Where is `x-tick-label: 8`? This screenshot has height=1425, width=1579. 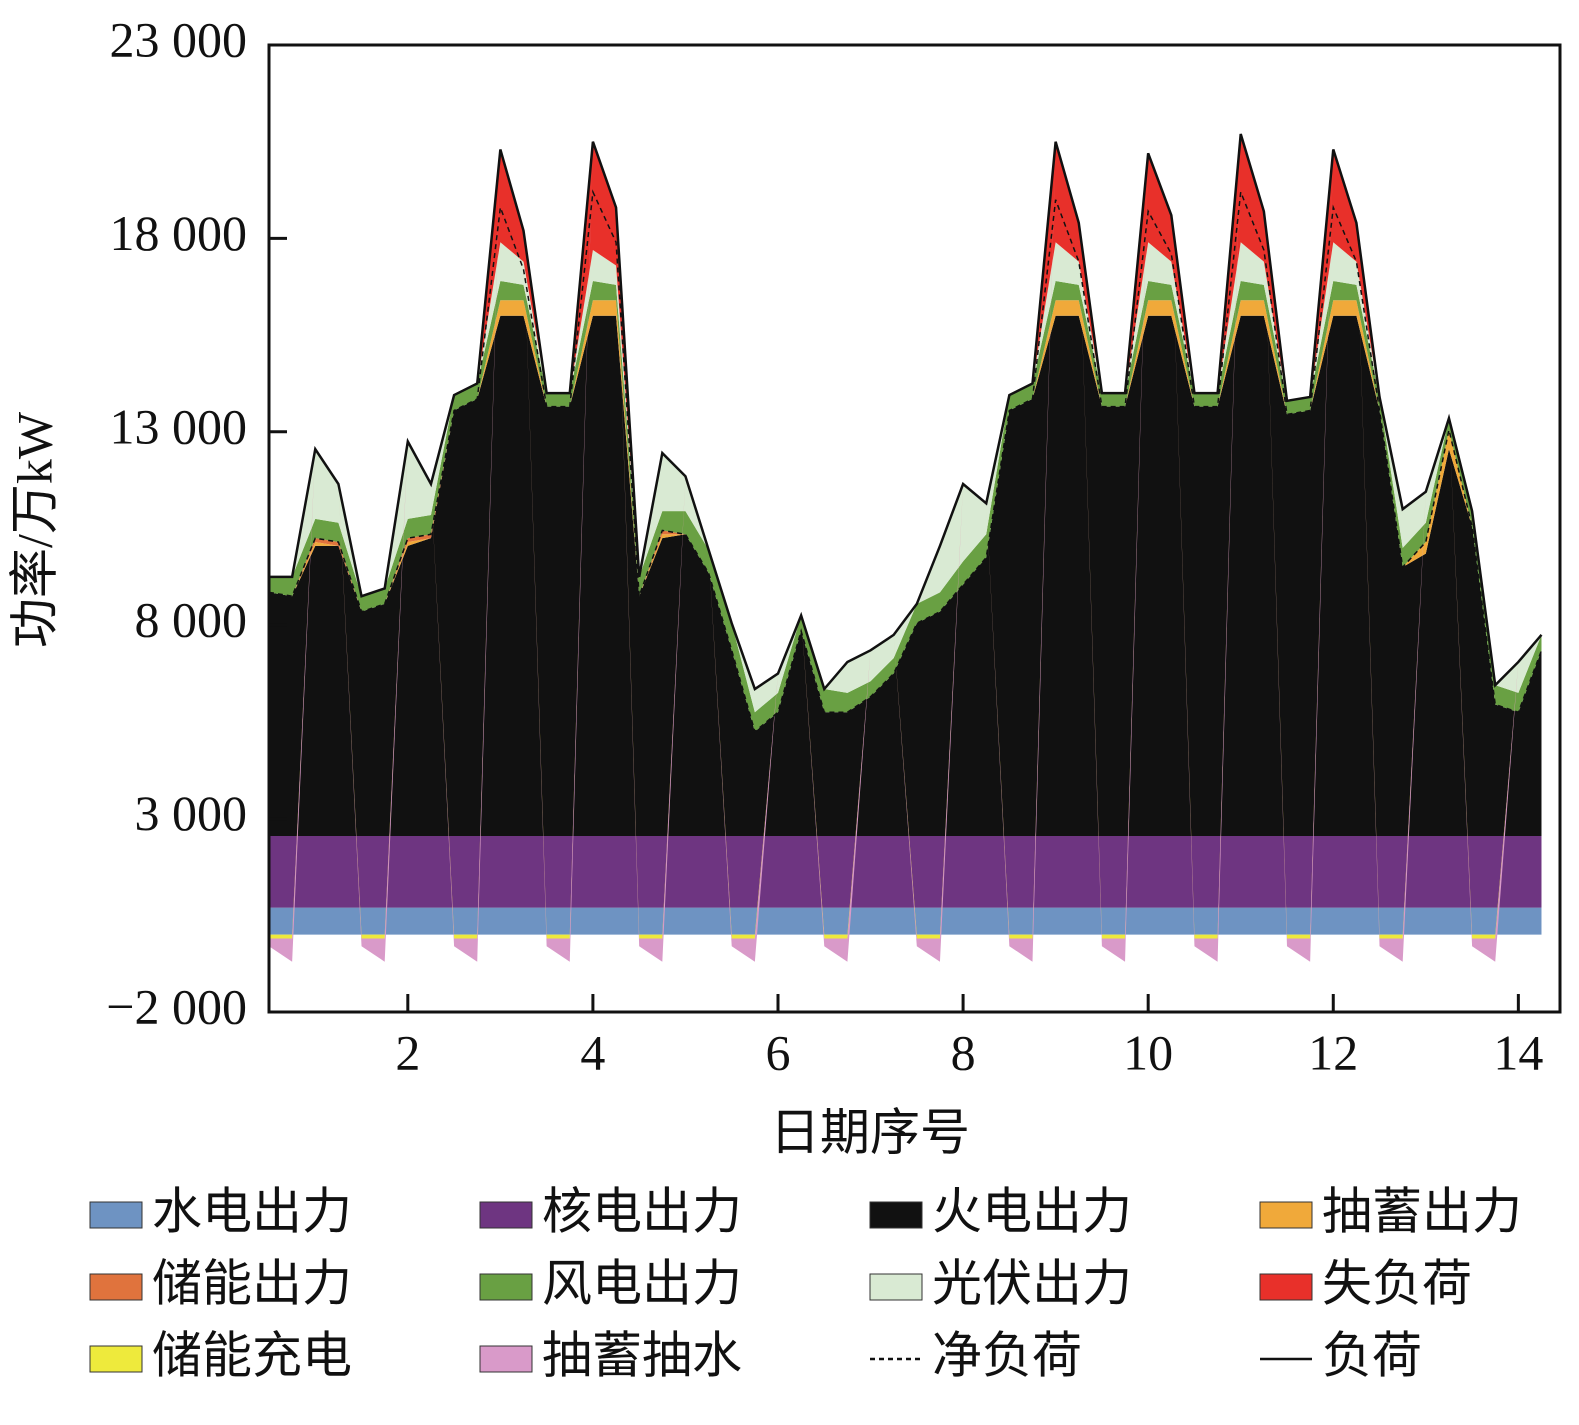
x-tick-label: 8 is located at coordinates (963, 1052).